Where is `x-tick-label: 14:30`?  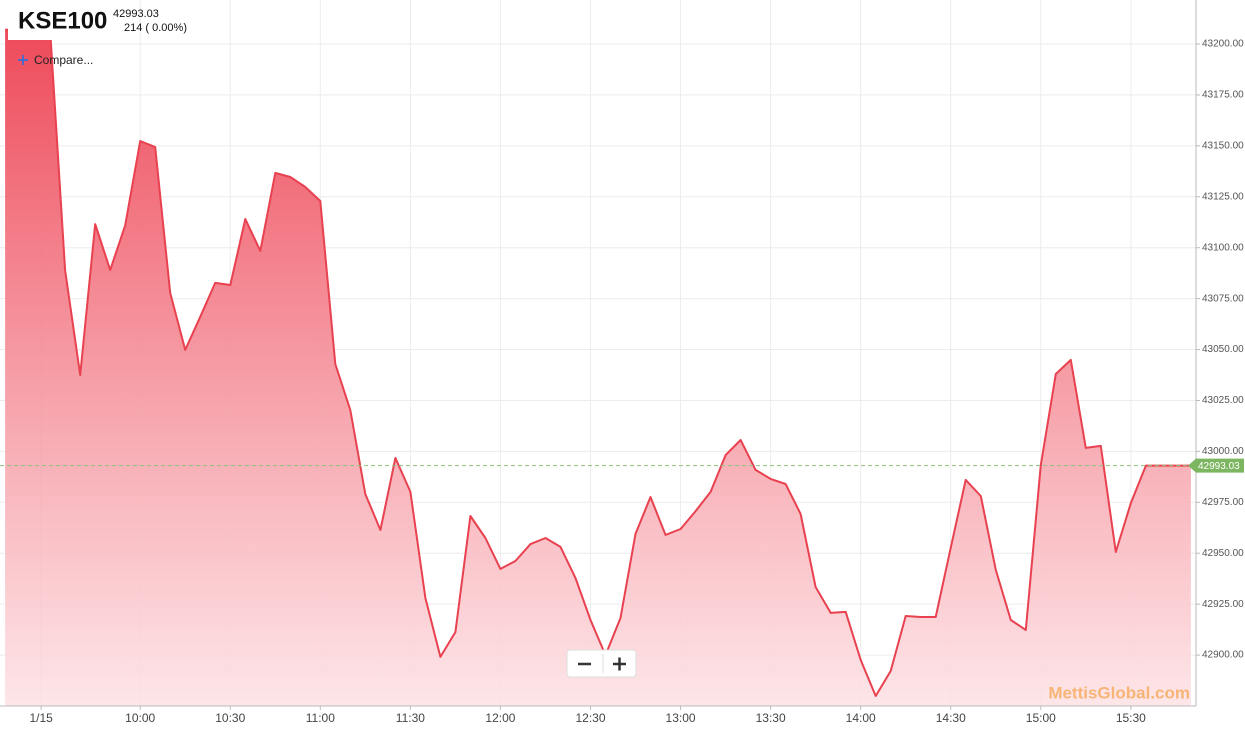 x-tick-label: 14:30 is located at coordinates (951, 718).